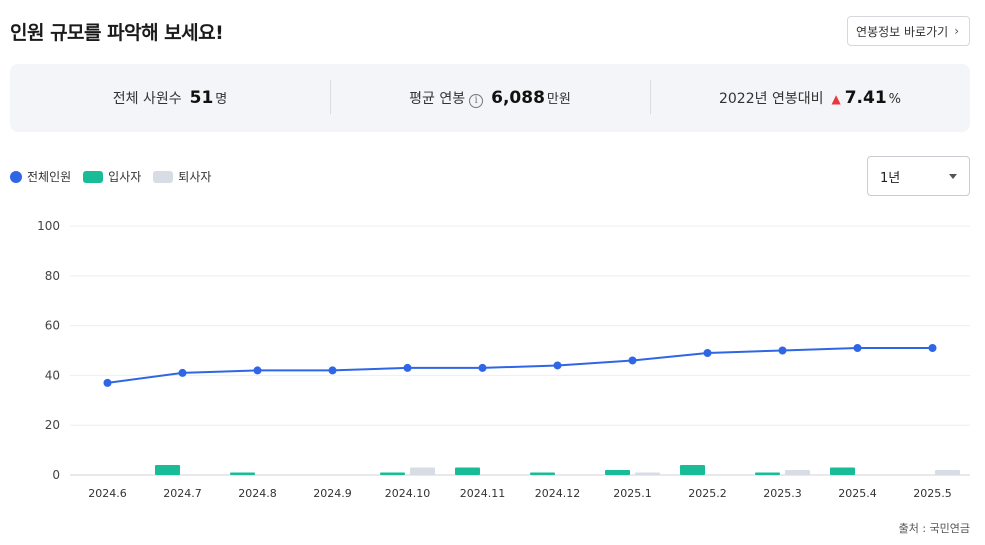 The height and width of the screenshot is (545, 985). I want to click on stat-value: 6,088, so click(518, 98).